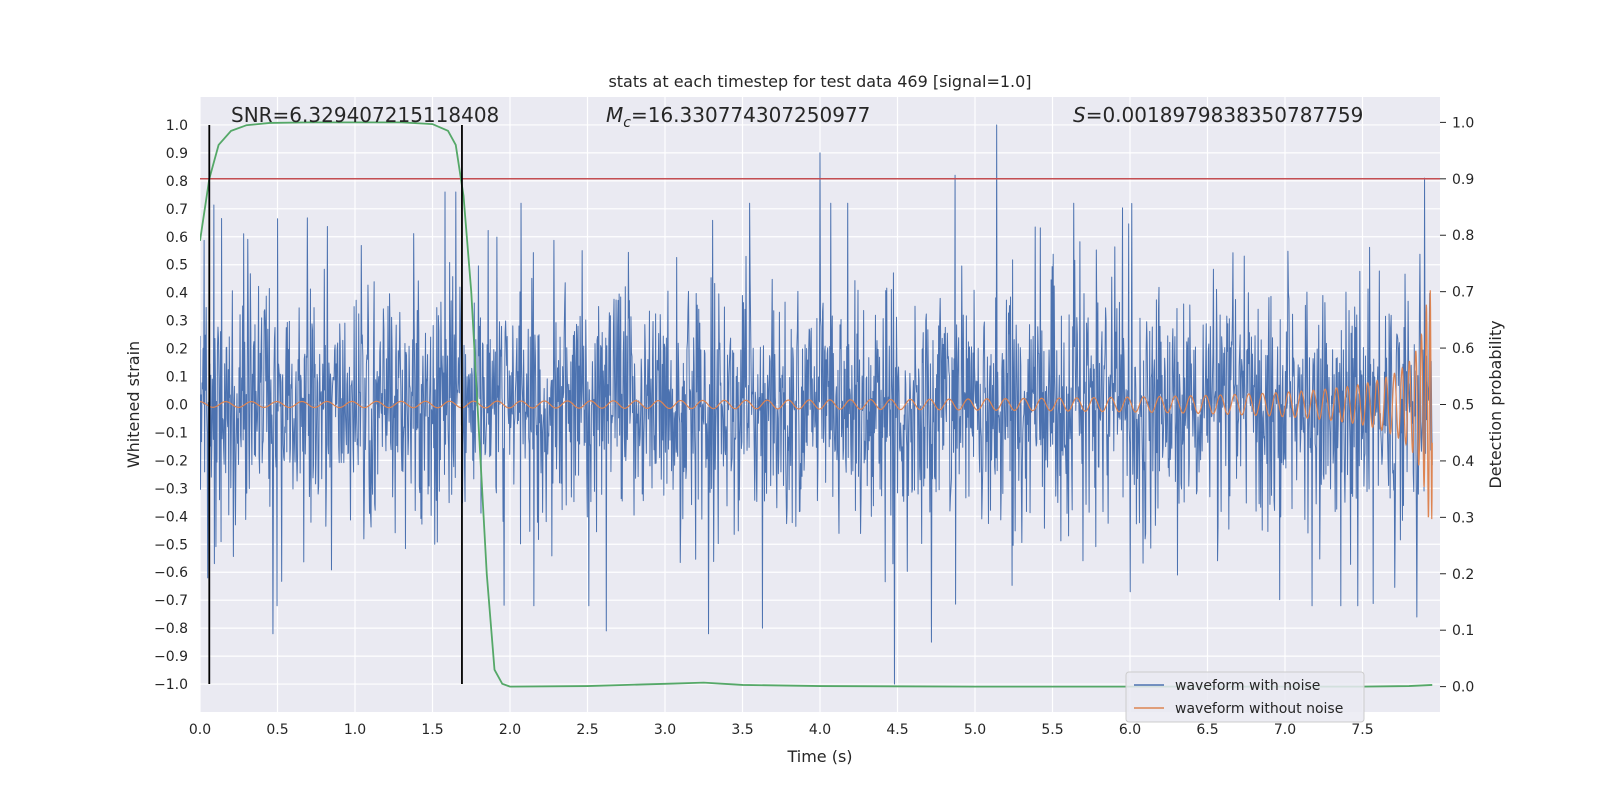 This screenshot has height=800, width=1600. I want to click on y-tick-label: 0.7, so click(177, 210).